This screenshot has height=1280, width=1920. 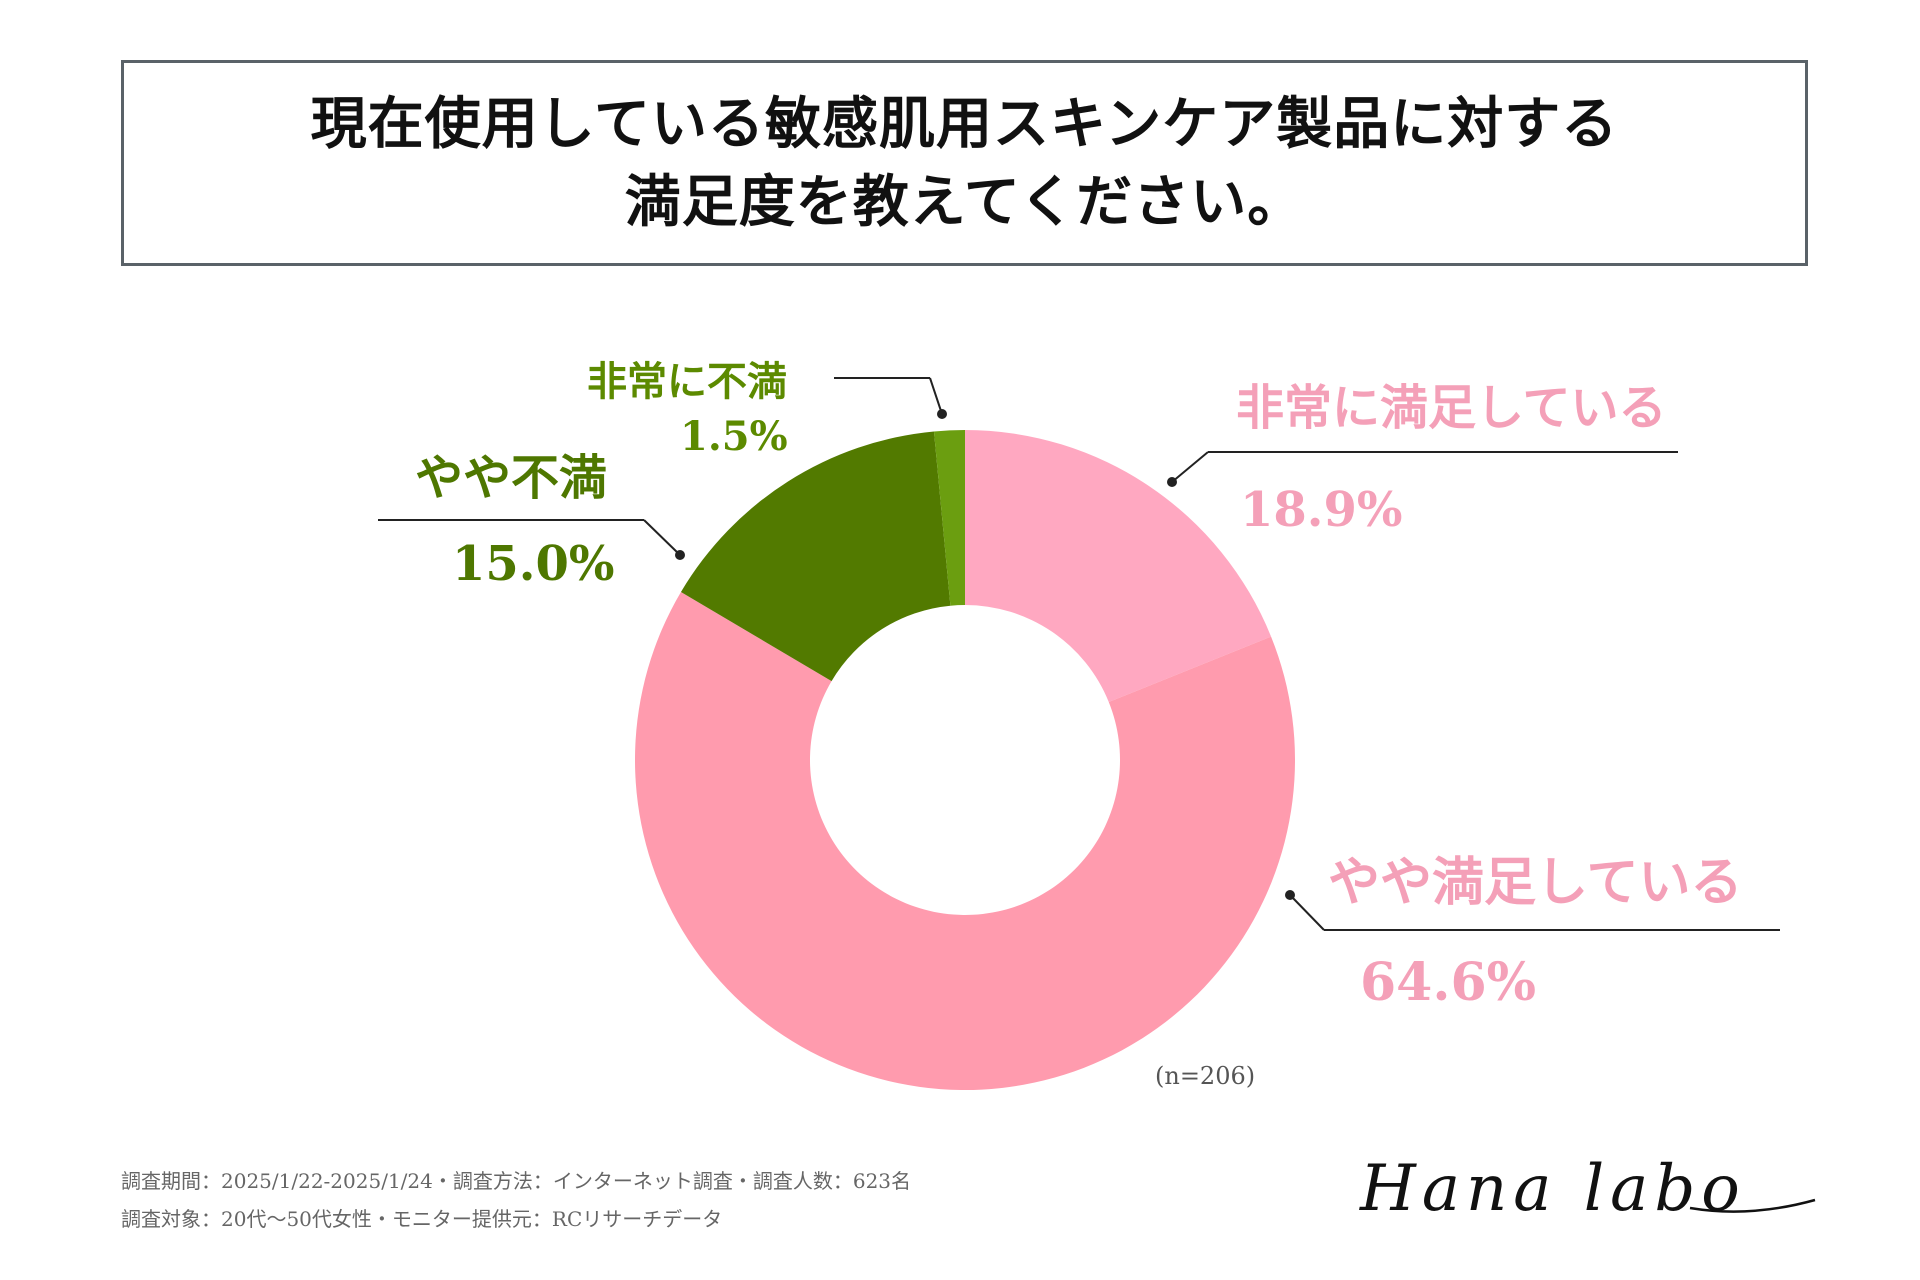 I want to click on category-label-very-dissatisfied: 非常に不満, so click(x=687, y=381).